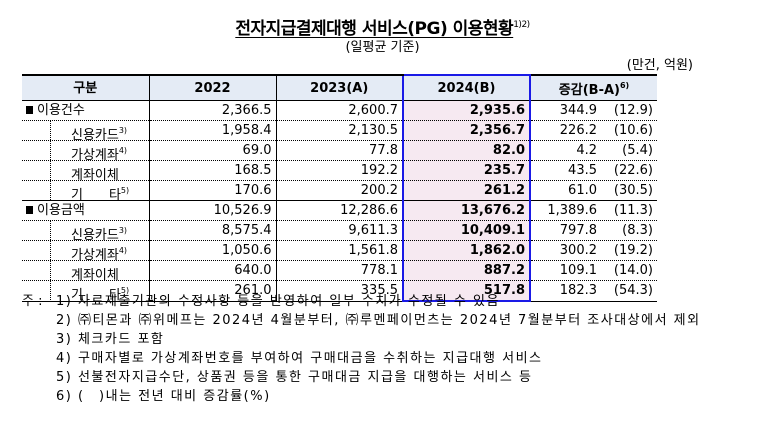  I want to click on group-label: 이용건수, so click(85, 110).